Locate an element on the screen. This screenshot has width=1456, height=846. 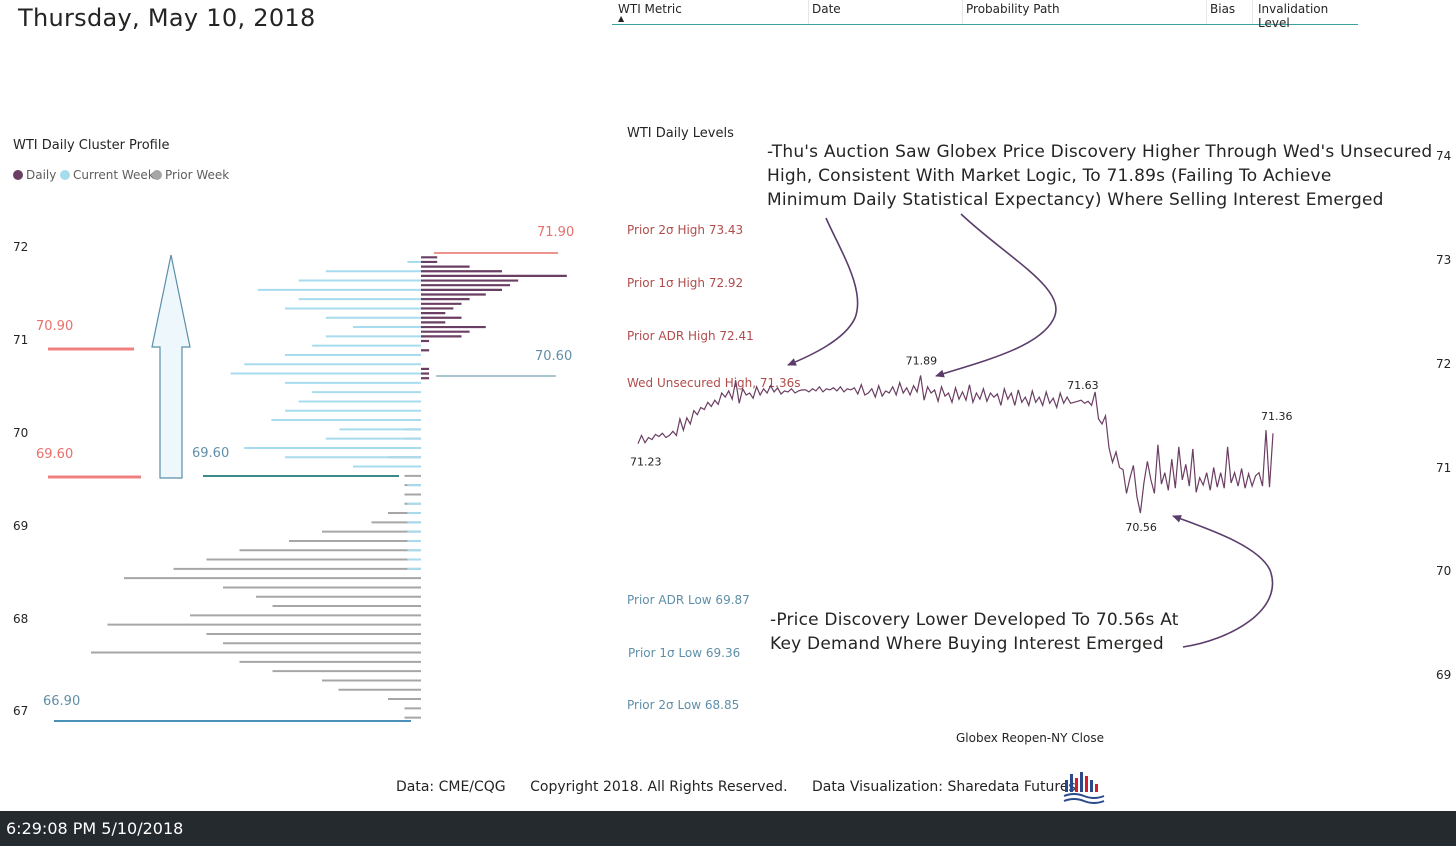
levels-title: WTI Daily Levels is located at coordinates (680, 133).